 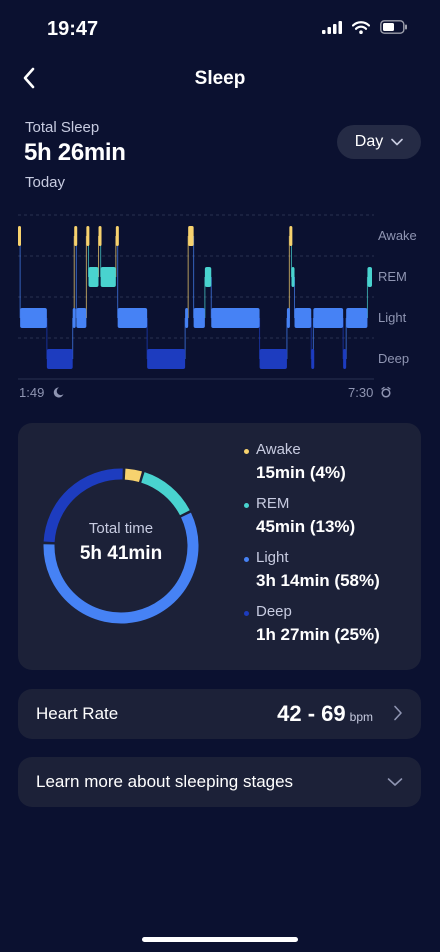 I want to click on donut-slice-awake, so click(x=133, y=475).